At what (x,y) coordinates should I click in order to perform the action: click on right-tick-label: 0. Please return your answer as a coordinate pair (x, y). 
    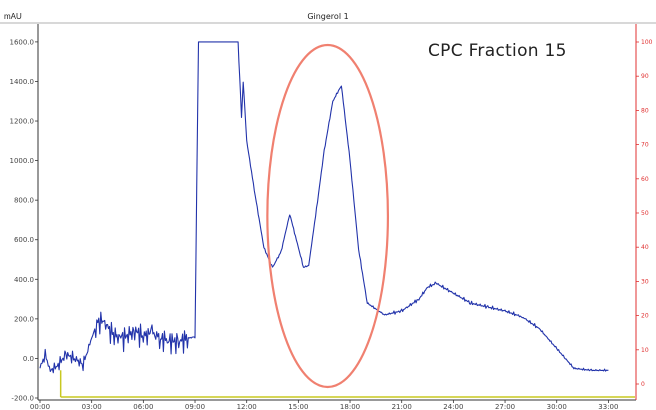
    Looking at the image, I should click on (643, 384).